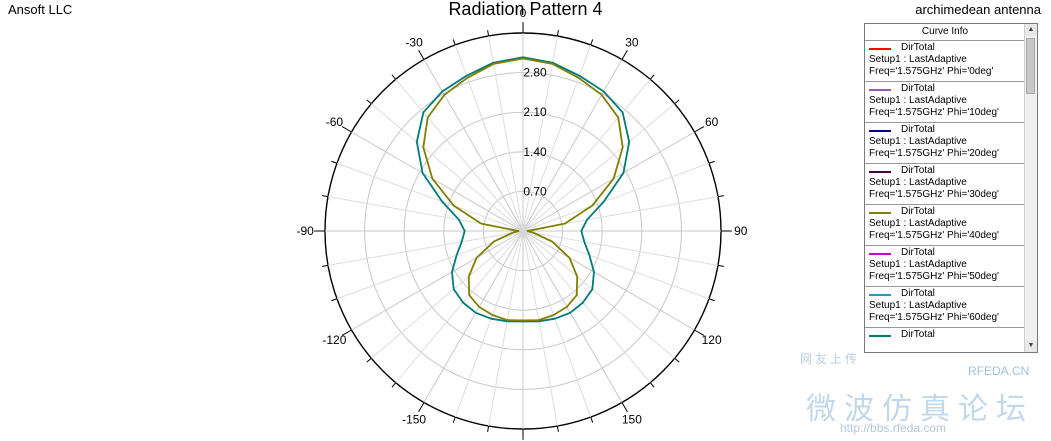 The image size is (1051, 441). Describe the element at coordinates (535, 73) in the screenshot. I see `radial-tick-label: 2.80` at that location.